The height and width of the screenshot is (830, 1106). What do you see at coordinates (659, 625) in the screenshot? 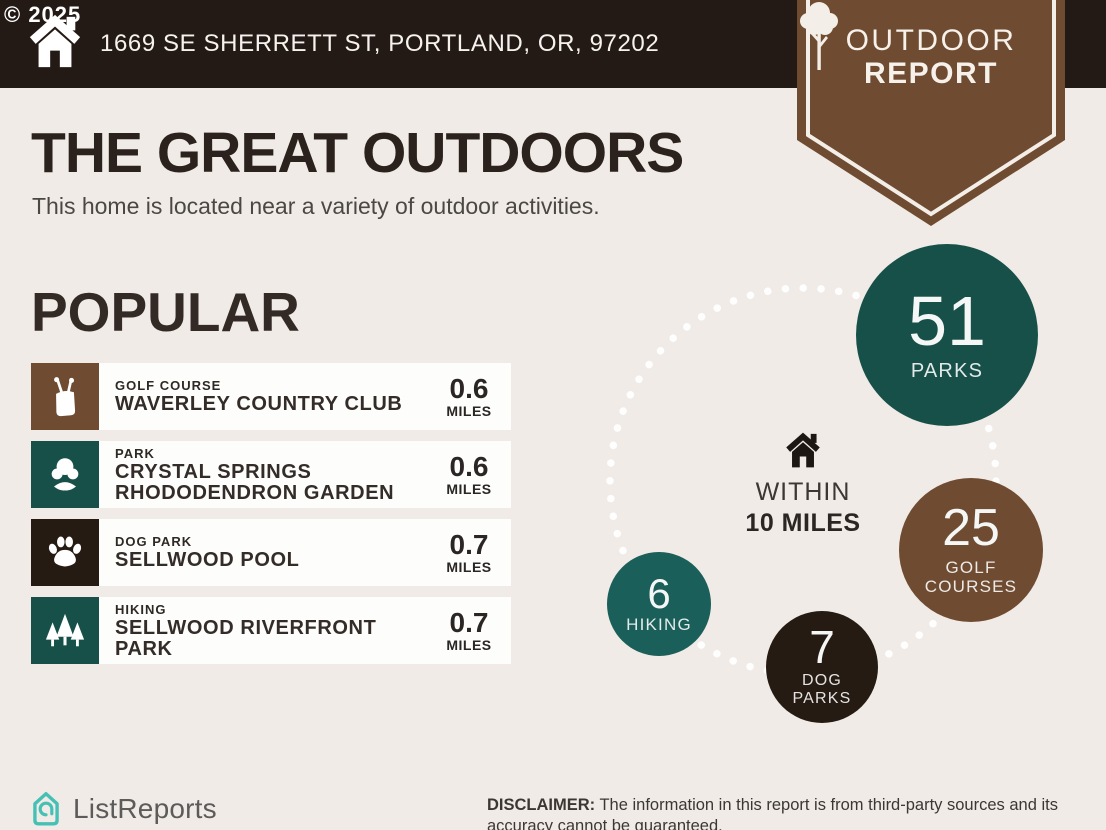
I see `stat-label: HIKING` at bounding box center [659, 625].